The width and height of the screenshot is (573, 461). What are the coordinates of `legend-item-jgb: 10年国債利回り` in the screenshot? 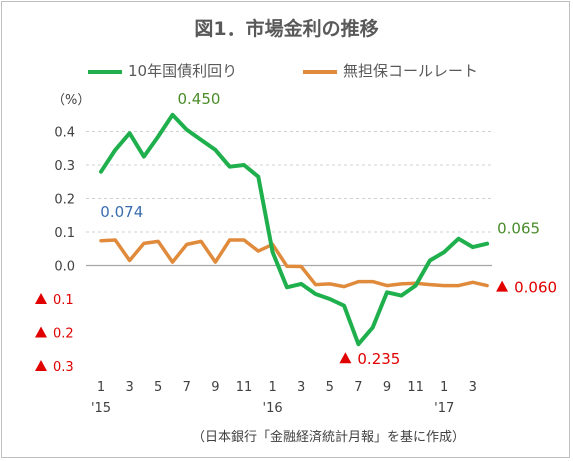 It's located at (162, 70).